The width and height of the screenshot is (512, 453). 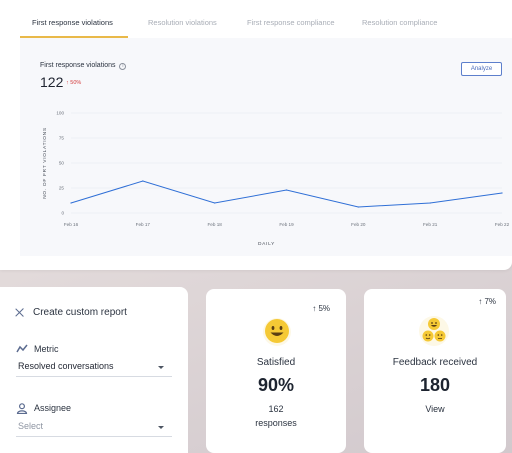 I want to click on report-title: Create custom report, so click(x=80, y=312).